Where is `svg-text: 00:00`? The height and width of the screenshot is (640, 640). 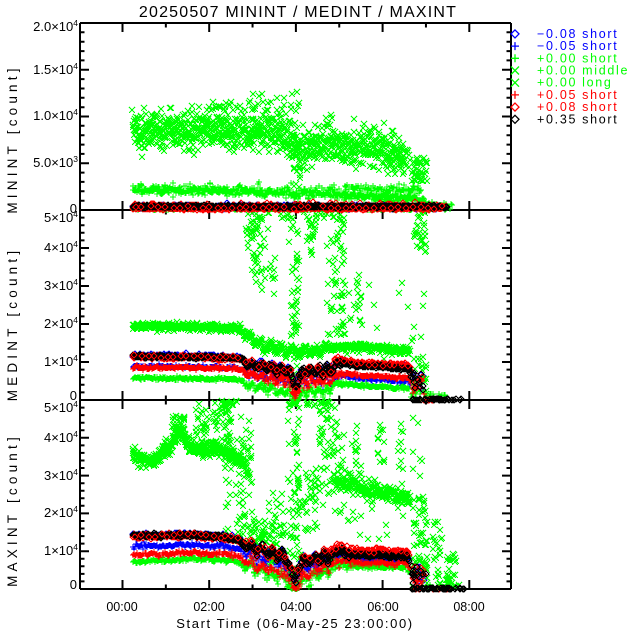
svg-text: 00:00 is located at coordinates (121, 607).